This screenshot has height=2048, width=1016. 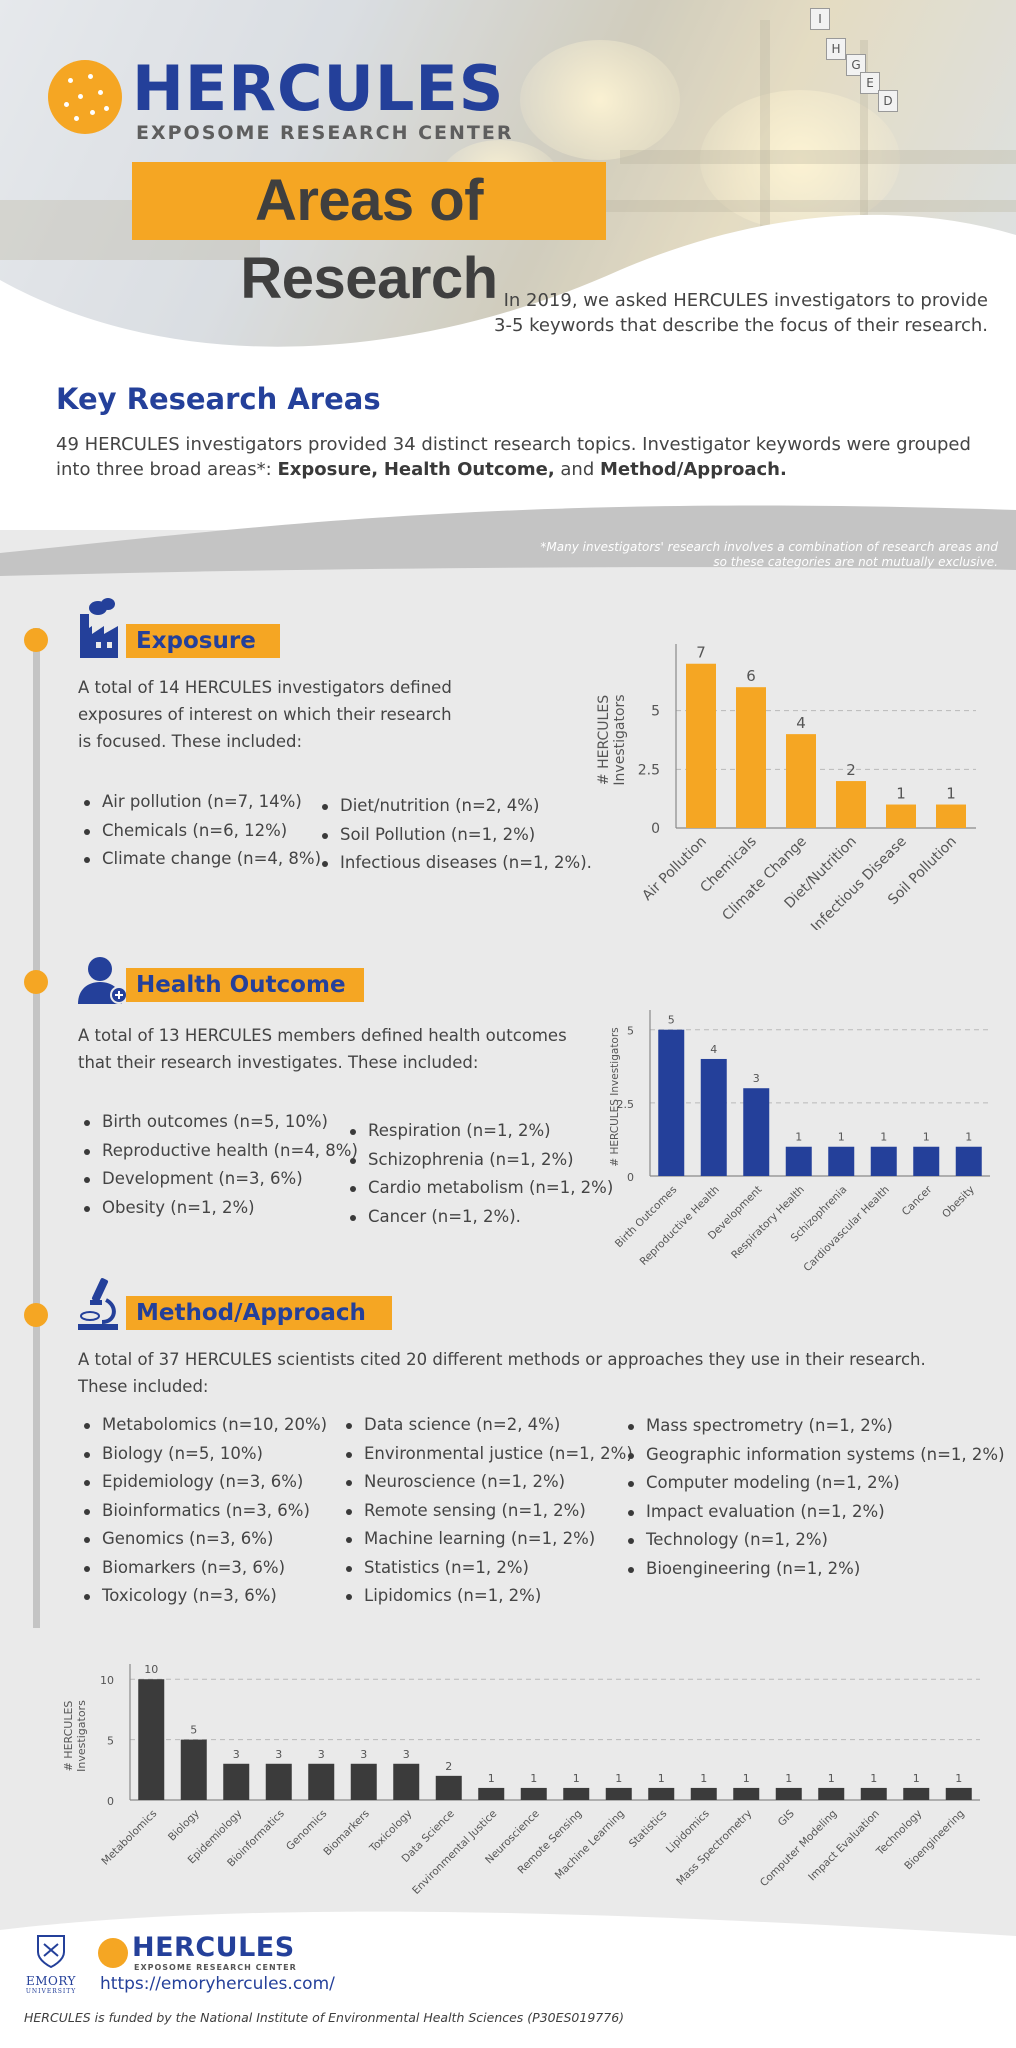 What do you see at coordinates (259, 1313) in the screenshot?
I see `section-label-method: Method/Approach` at bounding box center [259, 1313].